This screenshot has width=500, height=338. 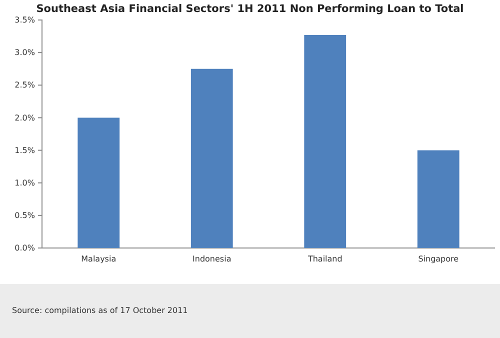 What do you see at coordinates (324, 259) in the screenshot?
I see `x-tick-label: Thailand` at bounding box center [324, 259].